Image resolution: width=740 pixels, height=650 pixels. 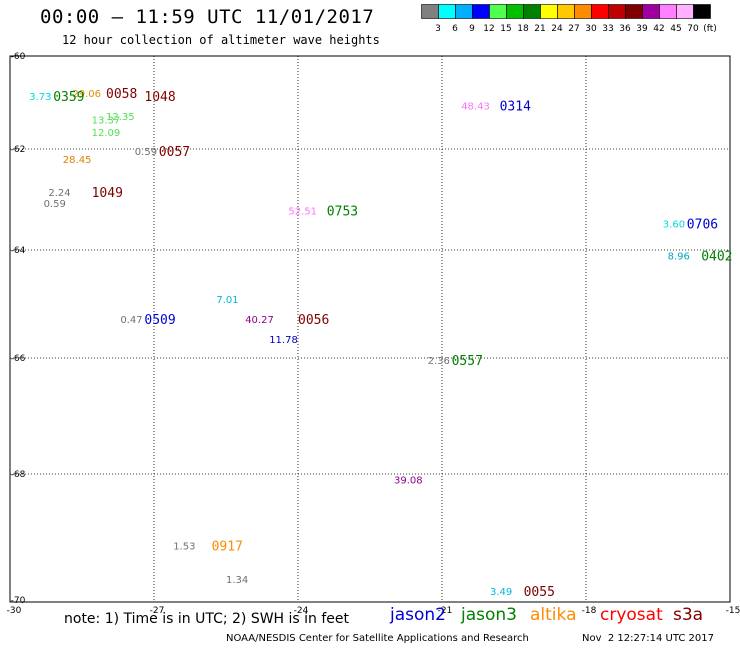 What do you see at coordinates (710, 29) in the screenshot?
I see `colorbar-label: (ft)` at bounding box center [710, 29].